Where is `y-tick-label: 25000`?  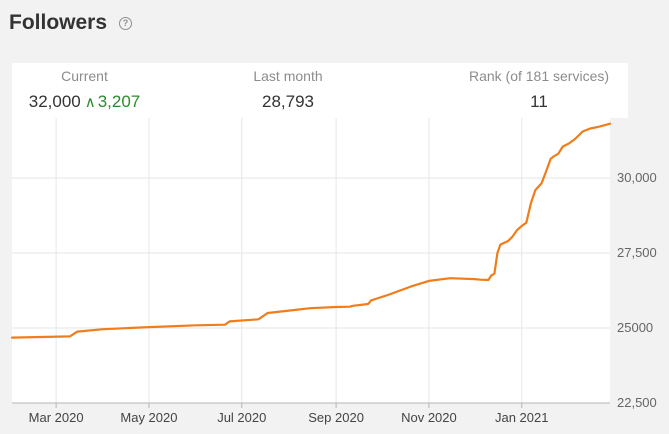
y-tick-label: 25000 is located at coordinates (635, 327).